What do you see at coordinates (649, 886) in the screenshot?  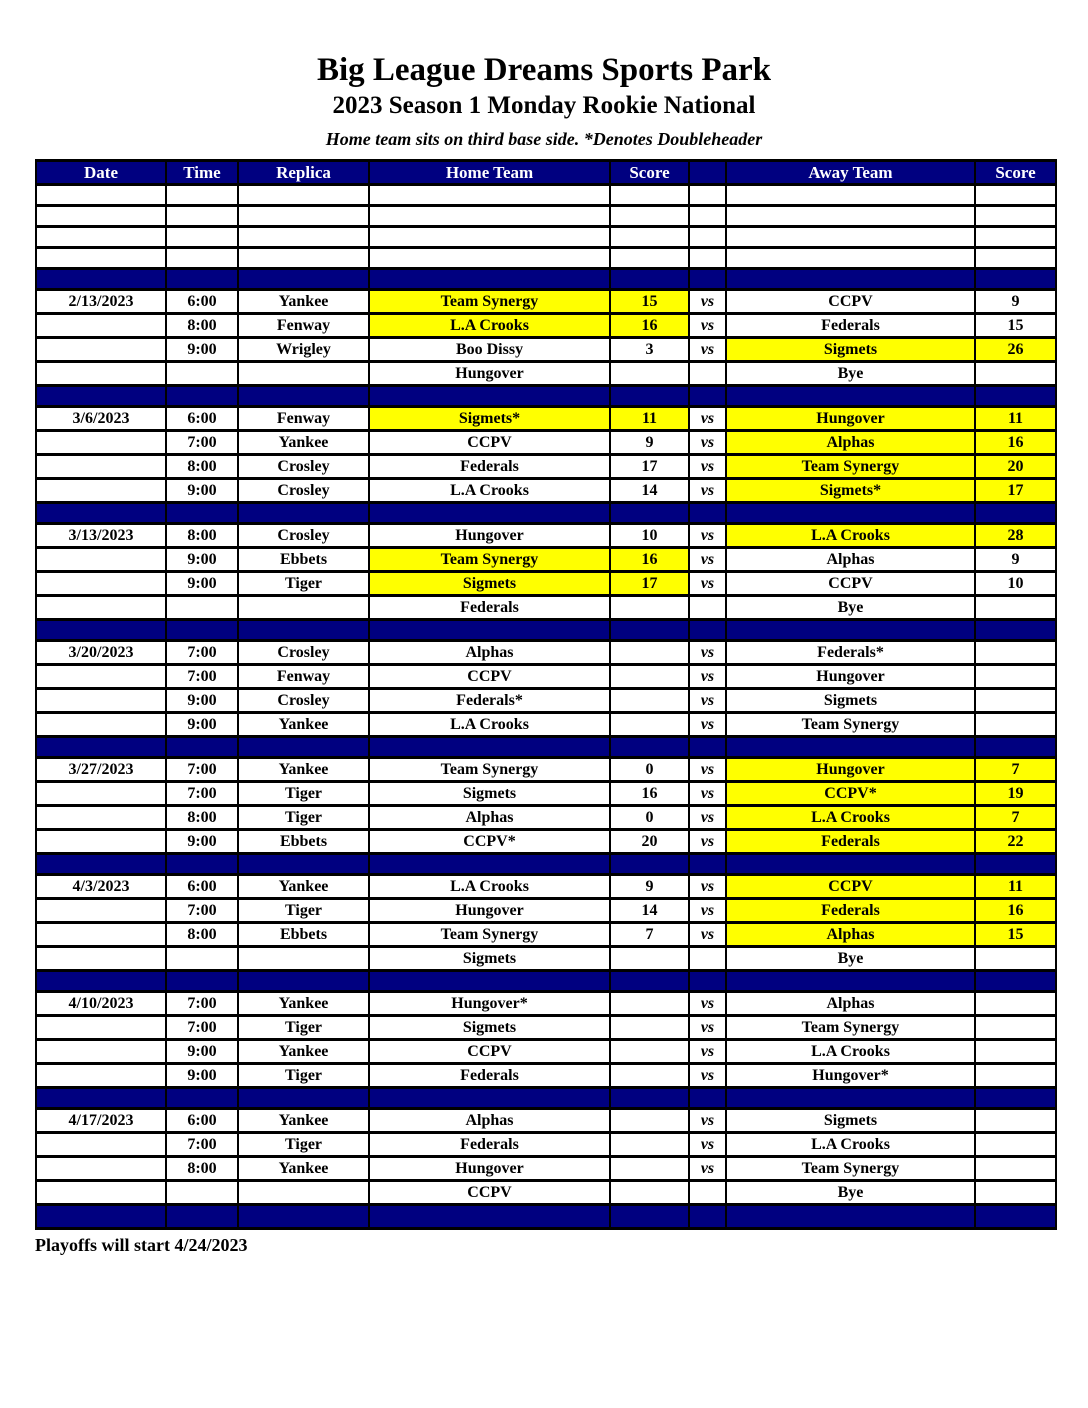 I see `home-score-cell: 9` at bounding box center [649, 886].